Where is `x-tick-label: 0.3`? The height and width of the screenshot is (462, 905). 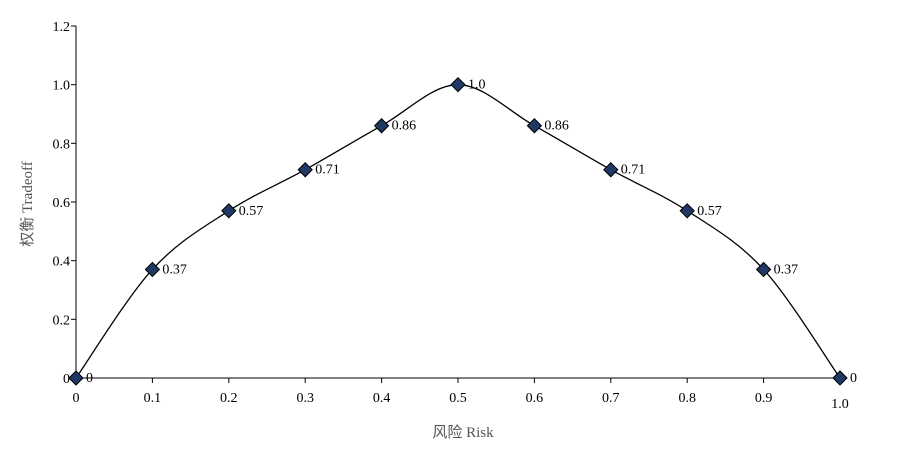
x-tick-label: 0.3 is located at coordinates (305, 398).